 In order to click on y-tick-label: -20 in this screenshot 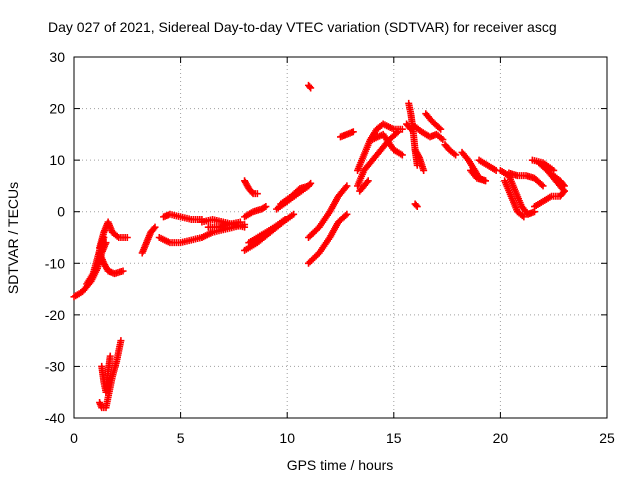, I will do `click(55, 315)`.